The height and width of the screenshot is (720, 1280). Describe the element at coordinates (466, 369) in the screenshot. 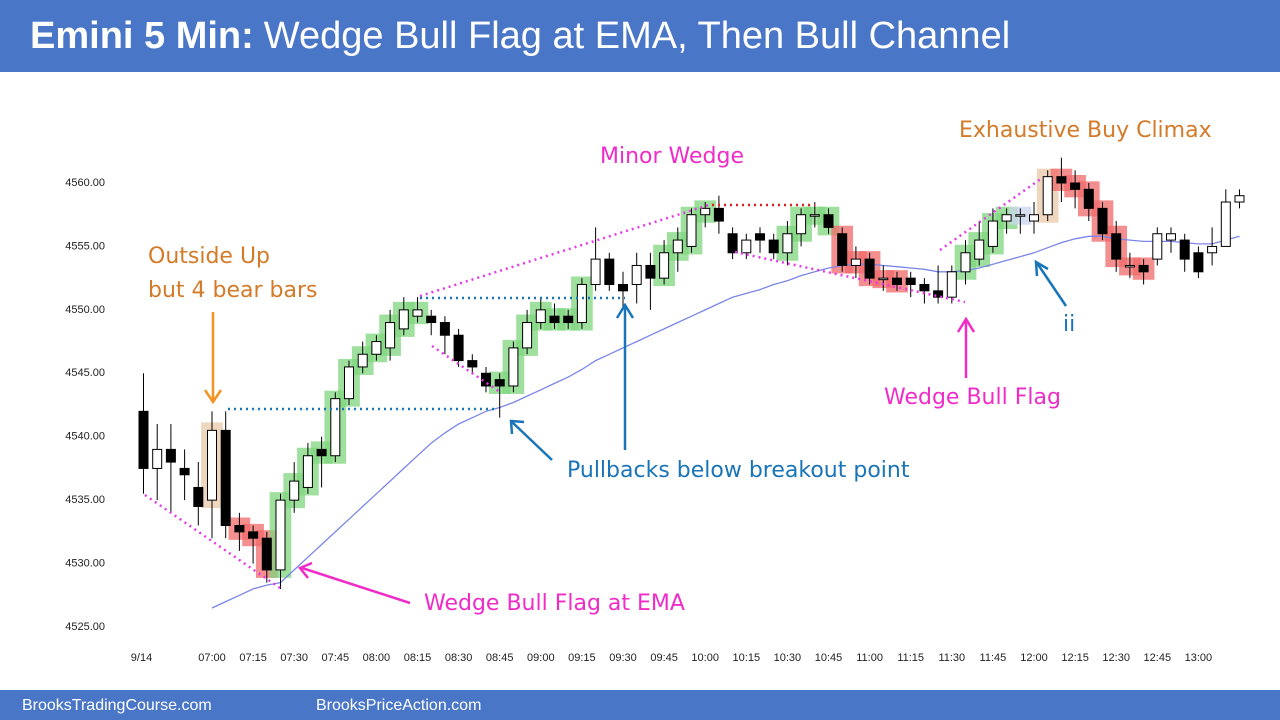

I see `wedge-line` at that location.